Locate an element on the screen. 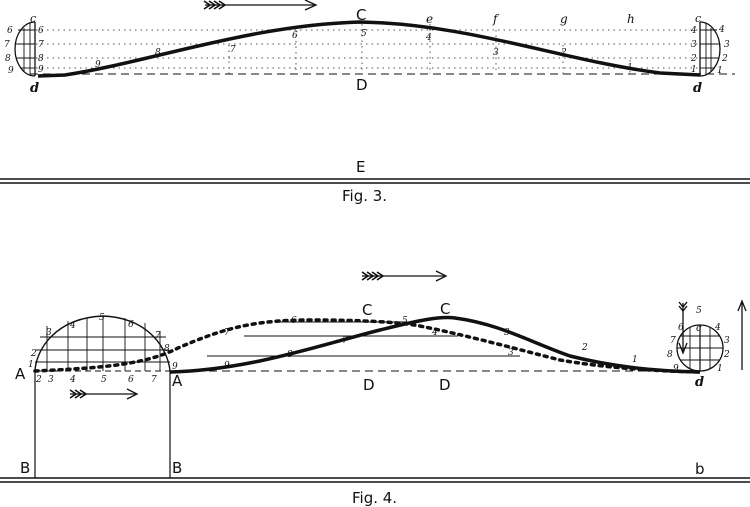 Image resolution: width=750 pixels, height=507 pixels. fig3-label-d-left: d is located at coordinates (34, 88).